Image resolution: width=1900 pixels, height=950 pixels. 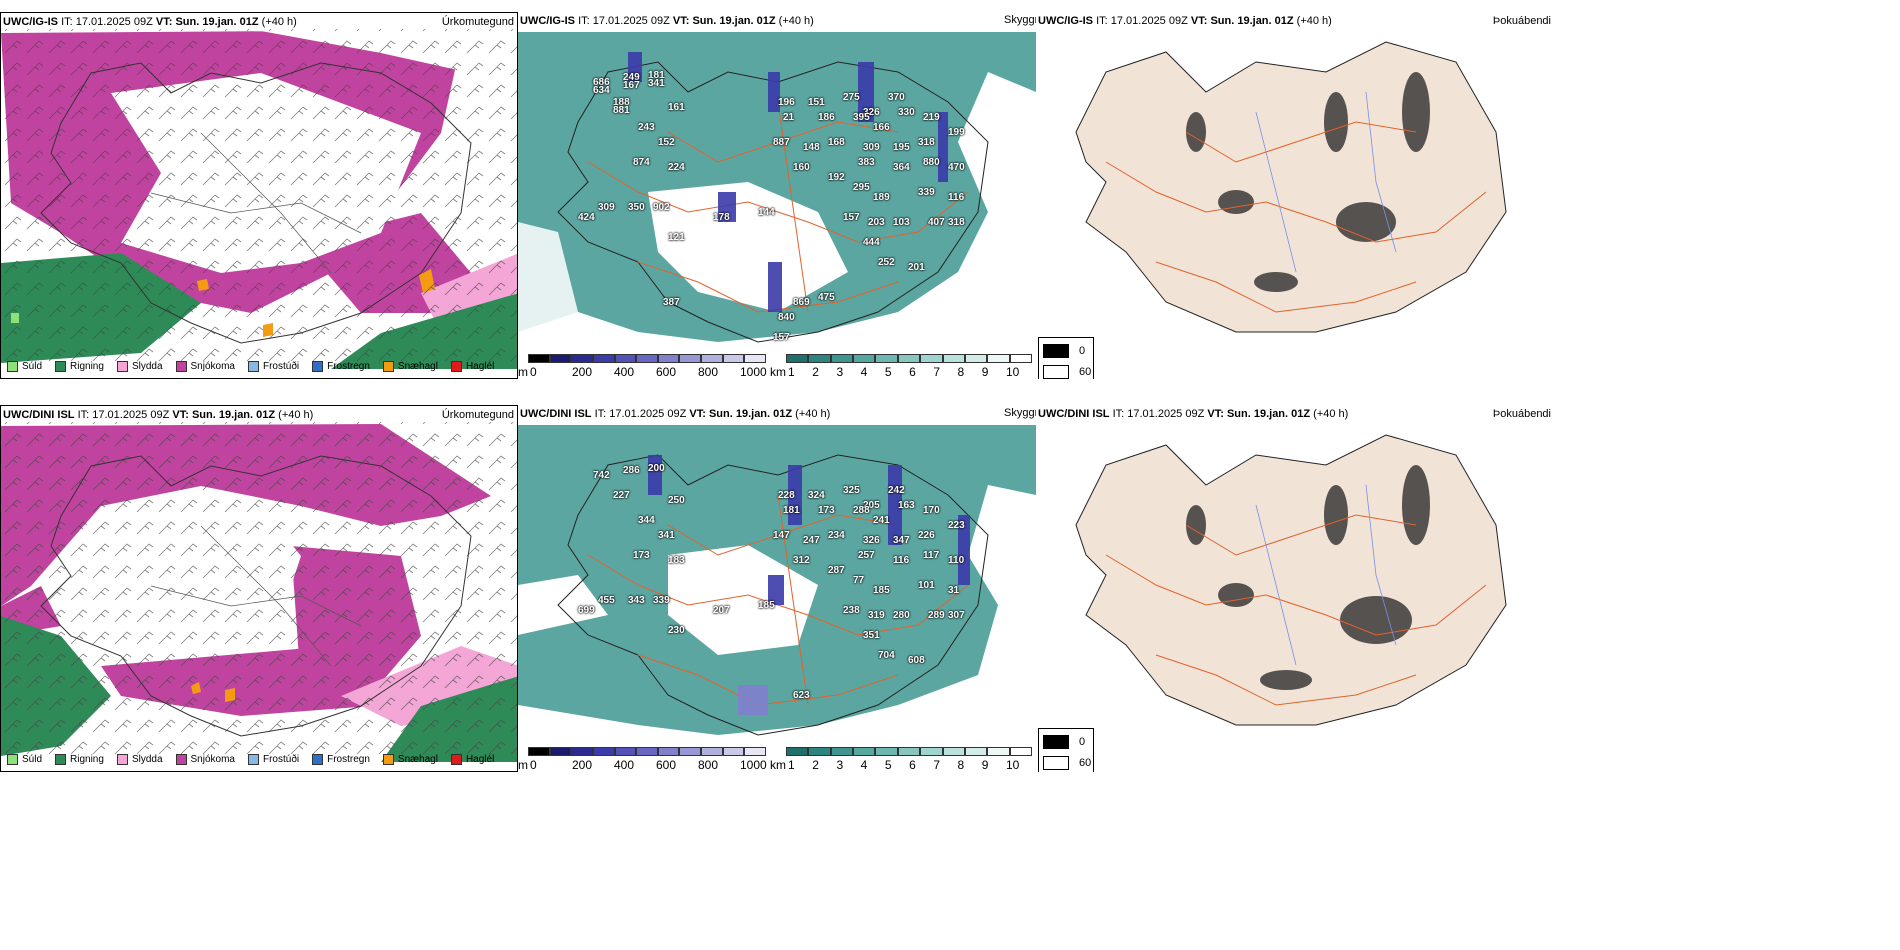 I want to click on cloud-base-peak-label: 147, so click(x=781, y=535).